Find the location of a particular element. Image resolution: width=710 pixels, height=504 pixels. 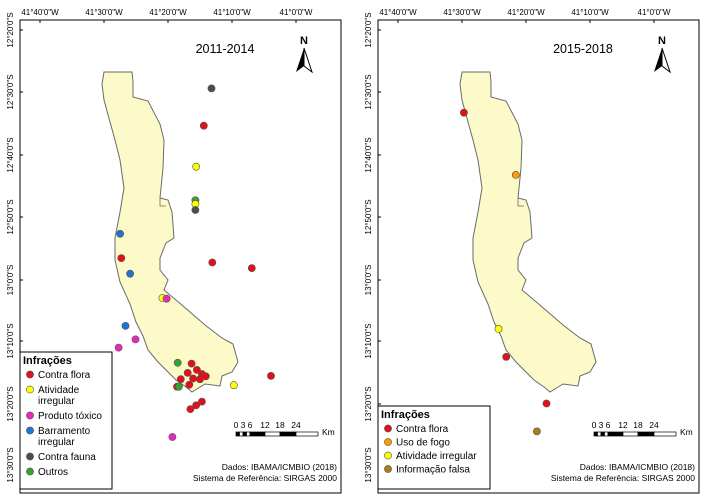

map-title: 2011-2014 is located at coordinates (225, 49).